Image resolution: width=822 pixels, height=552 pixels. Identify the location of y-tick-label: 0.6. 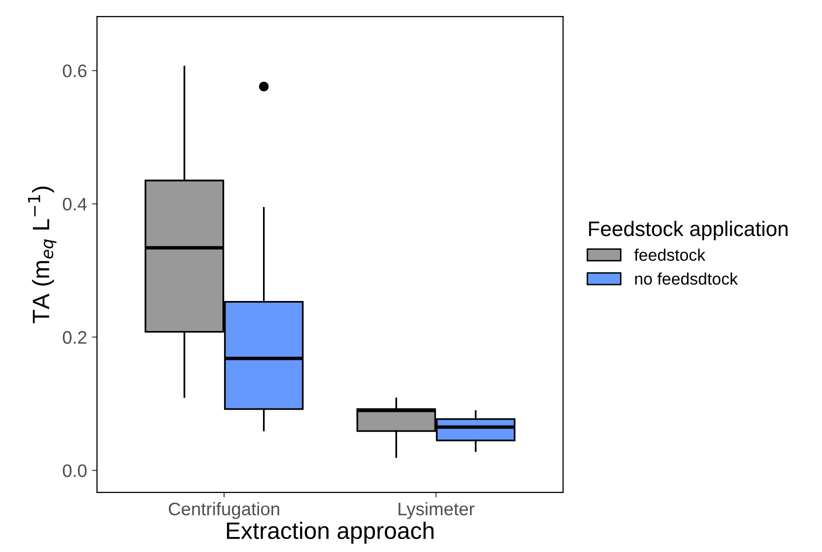
(74, 71).